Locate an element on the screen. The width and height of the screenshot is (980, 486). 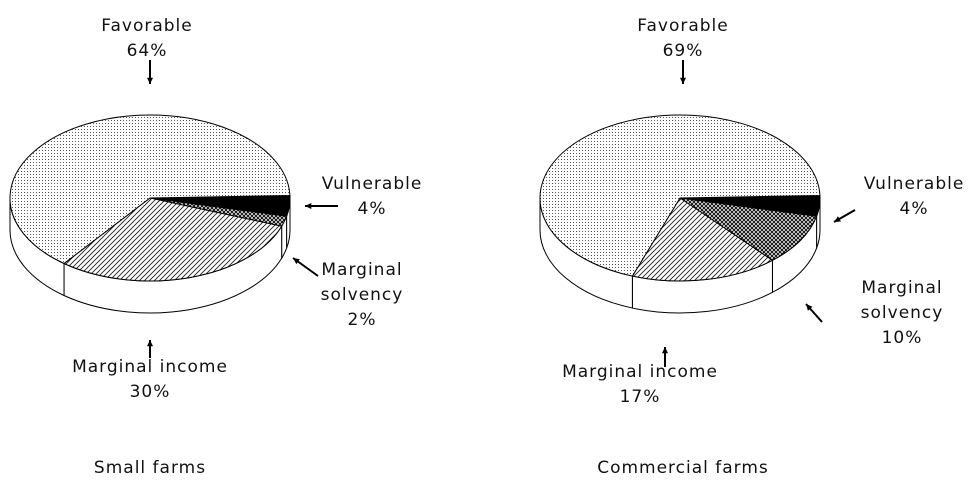
slice-value-label: 2% is located at coordinates (362, 320).